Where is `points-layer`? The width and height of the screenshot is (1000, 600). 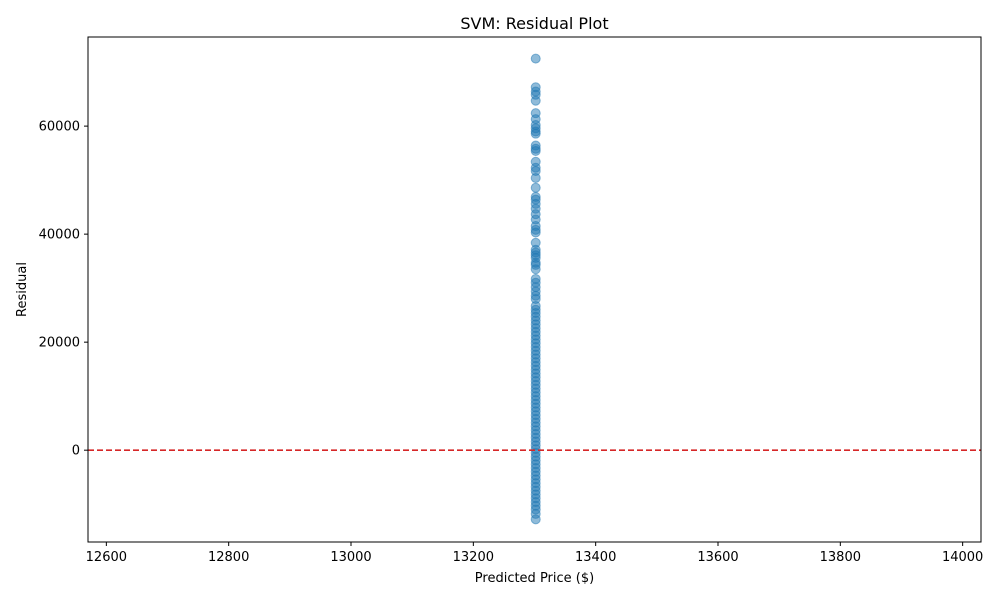 points-layer is located at coordinates (535, 289).